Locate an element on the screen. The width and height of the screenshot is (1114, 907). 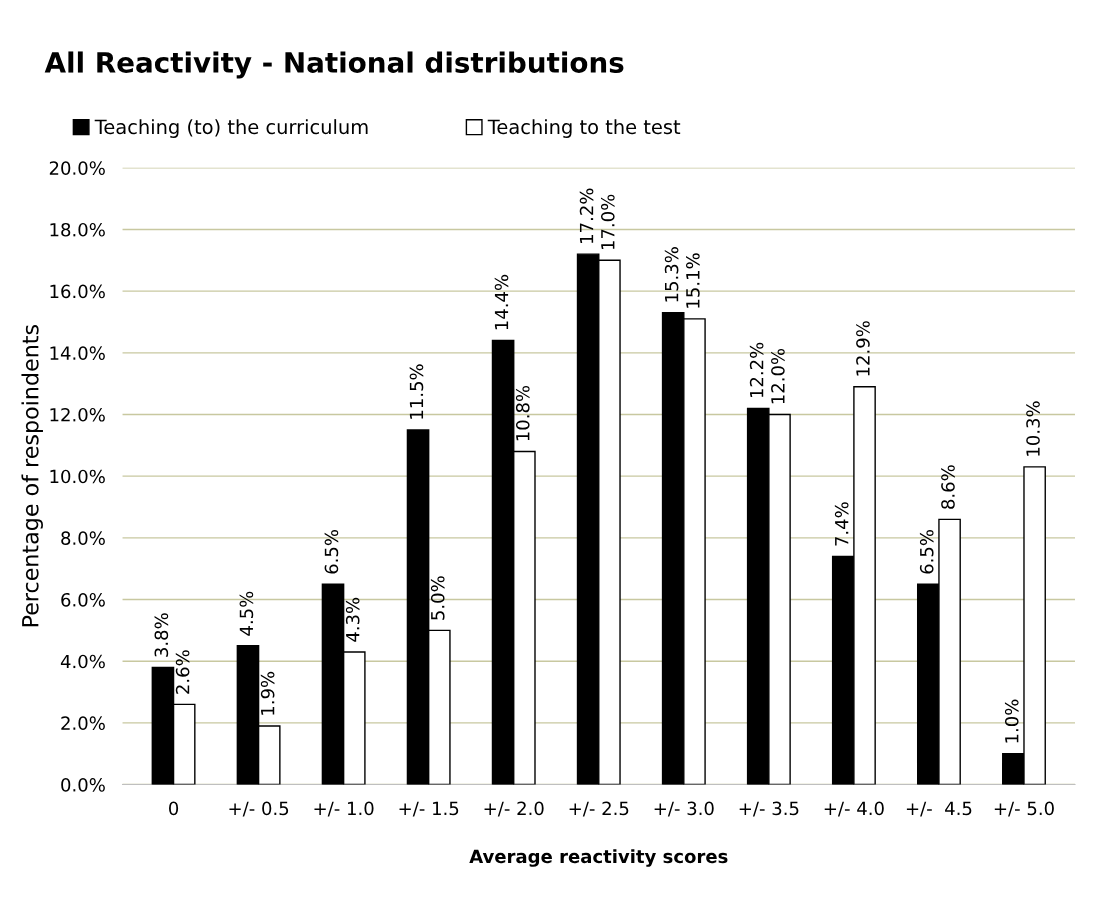
chart-title: All Reactivity - National distributions is located at coordinates (334, 65).